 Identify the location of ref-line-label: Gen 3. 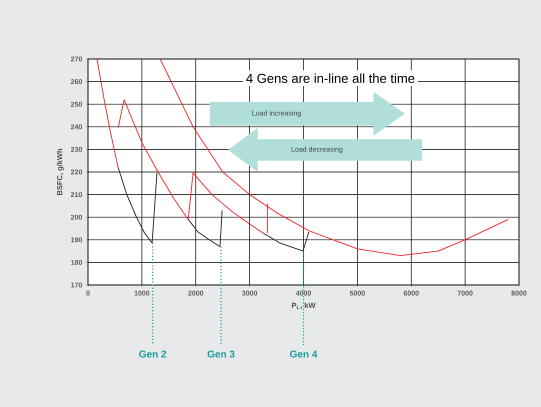
(221, 354).